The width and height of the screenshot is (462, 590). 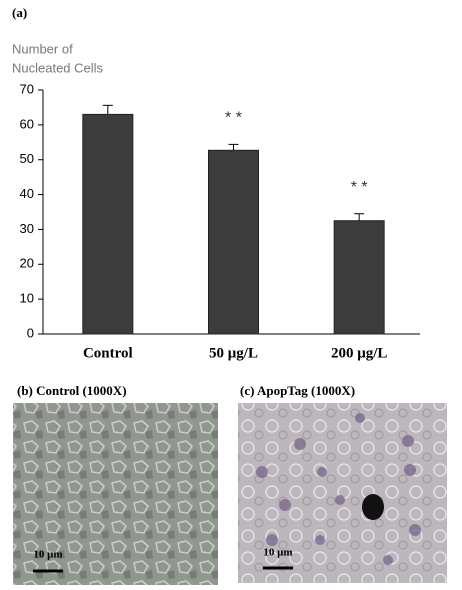 I want to click on x-tick-label: 50 μg/L, so click(x=233, y=353).